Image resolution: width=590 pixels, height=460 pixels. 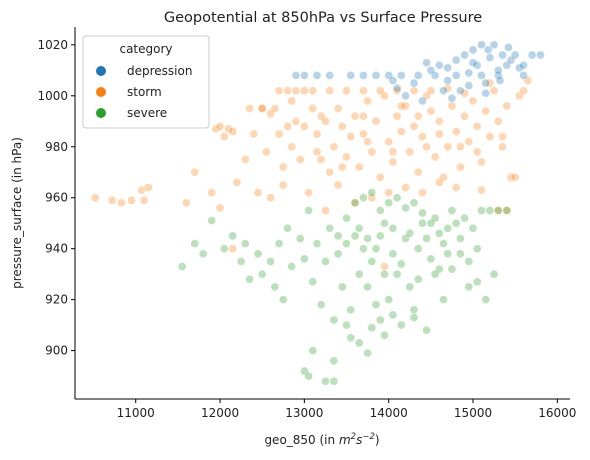 I want to click on y-tick-label: 940, so click(x=56, y=249).